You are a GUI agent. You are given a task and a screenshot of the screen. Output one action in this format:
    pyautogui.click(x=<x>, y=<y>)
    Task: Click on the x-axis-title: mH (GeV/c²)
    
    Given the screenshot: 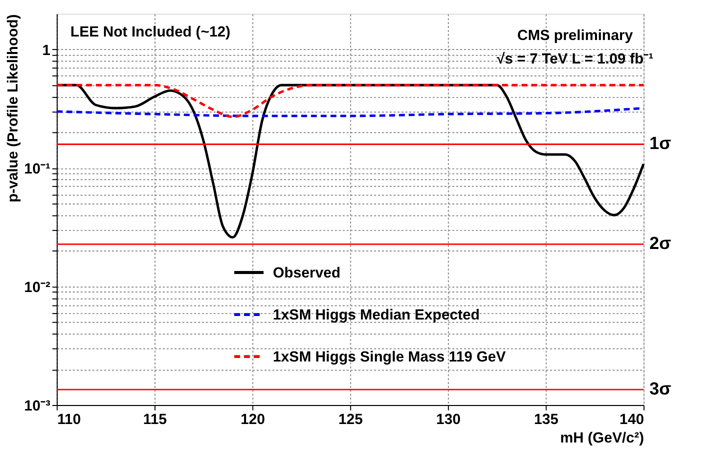 What is the action you would take?
    pyautogui.click(x=602, y=438)
    